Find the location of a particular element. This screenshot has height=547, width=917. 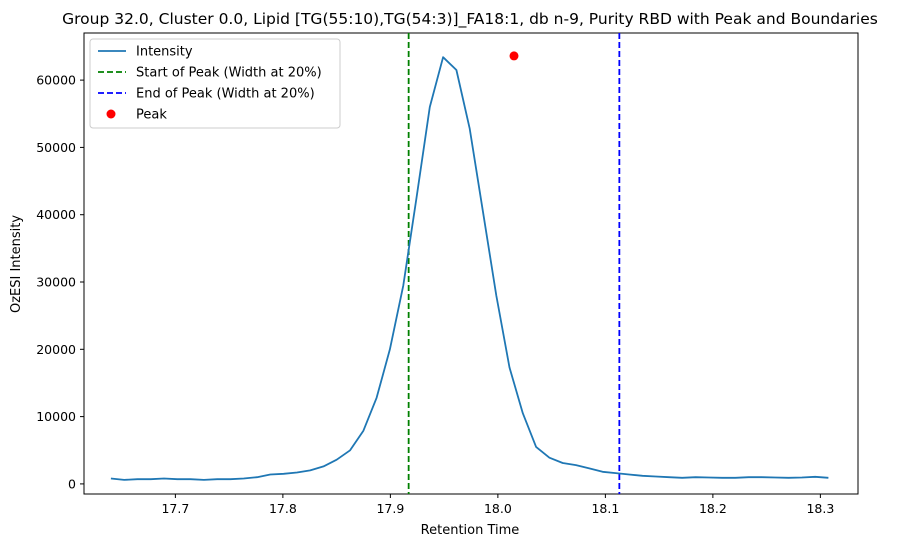

legend-label: Start of Peak (Width at 20%) is located at coordinates (229, 73).